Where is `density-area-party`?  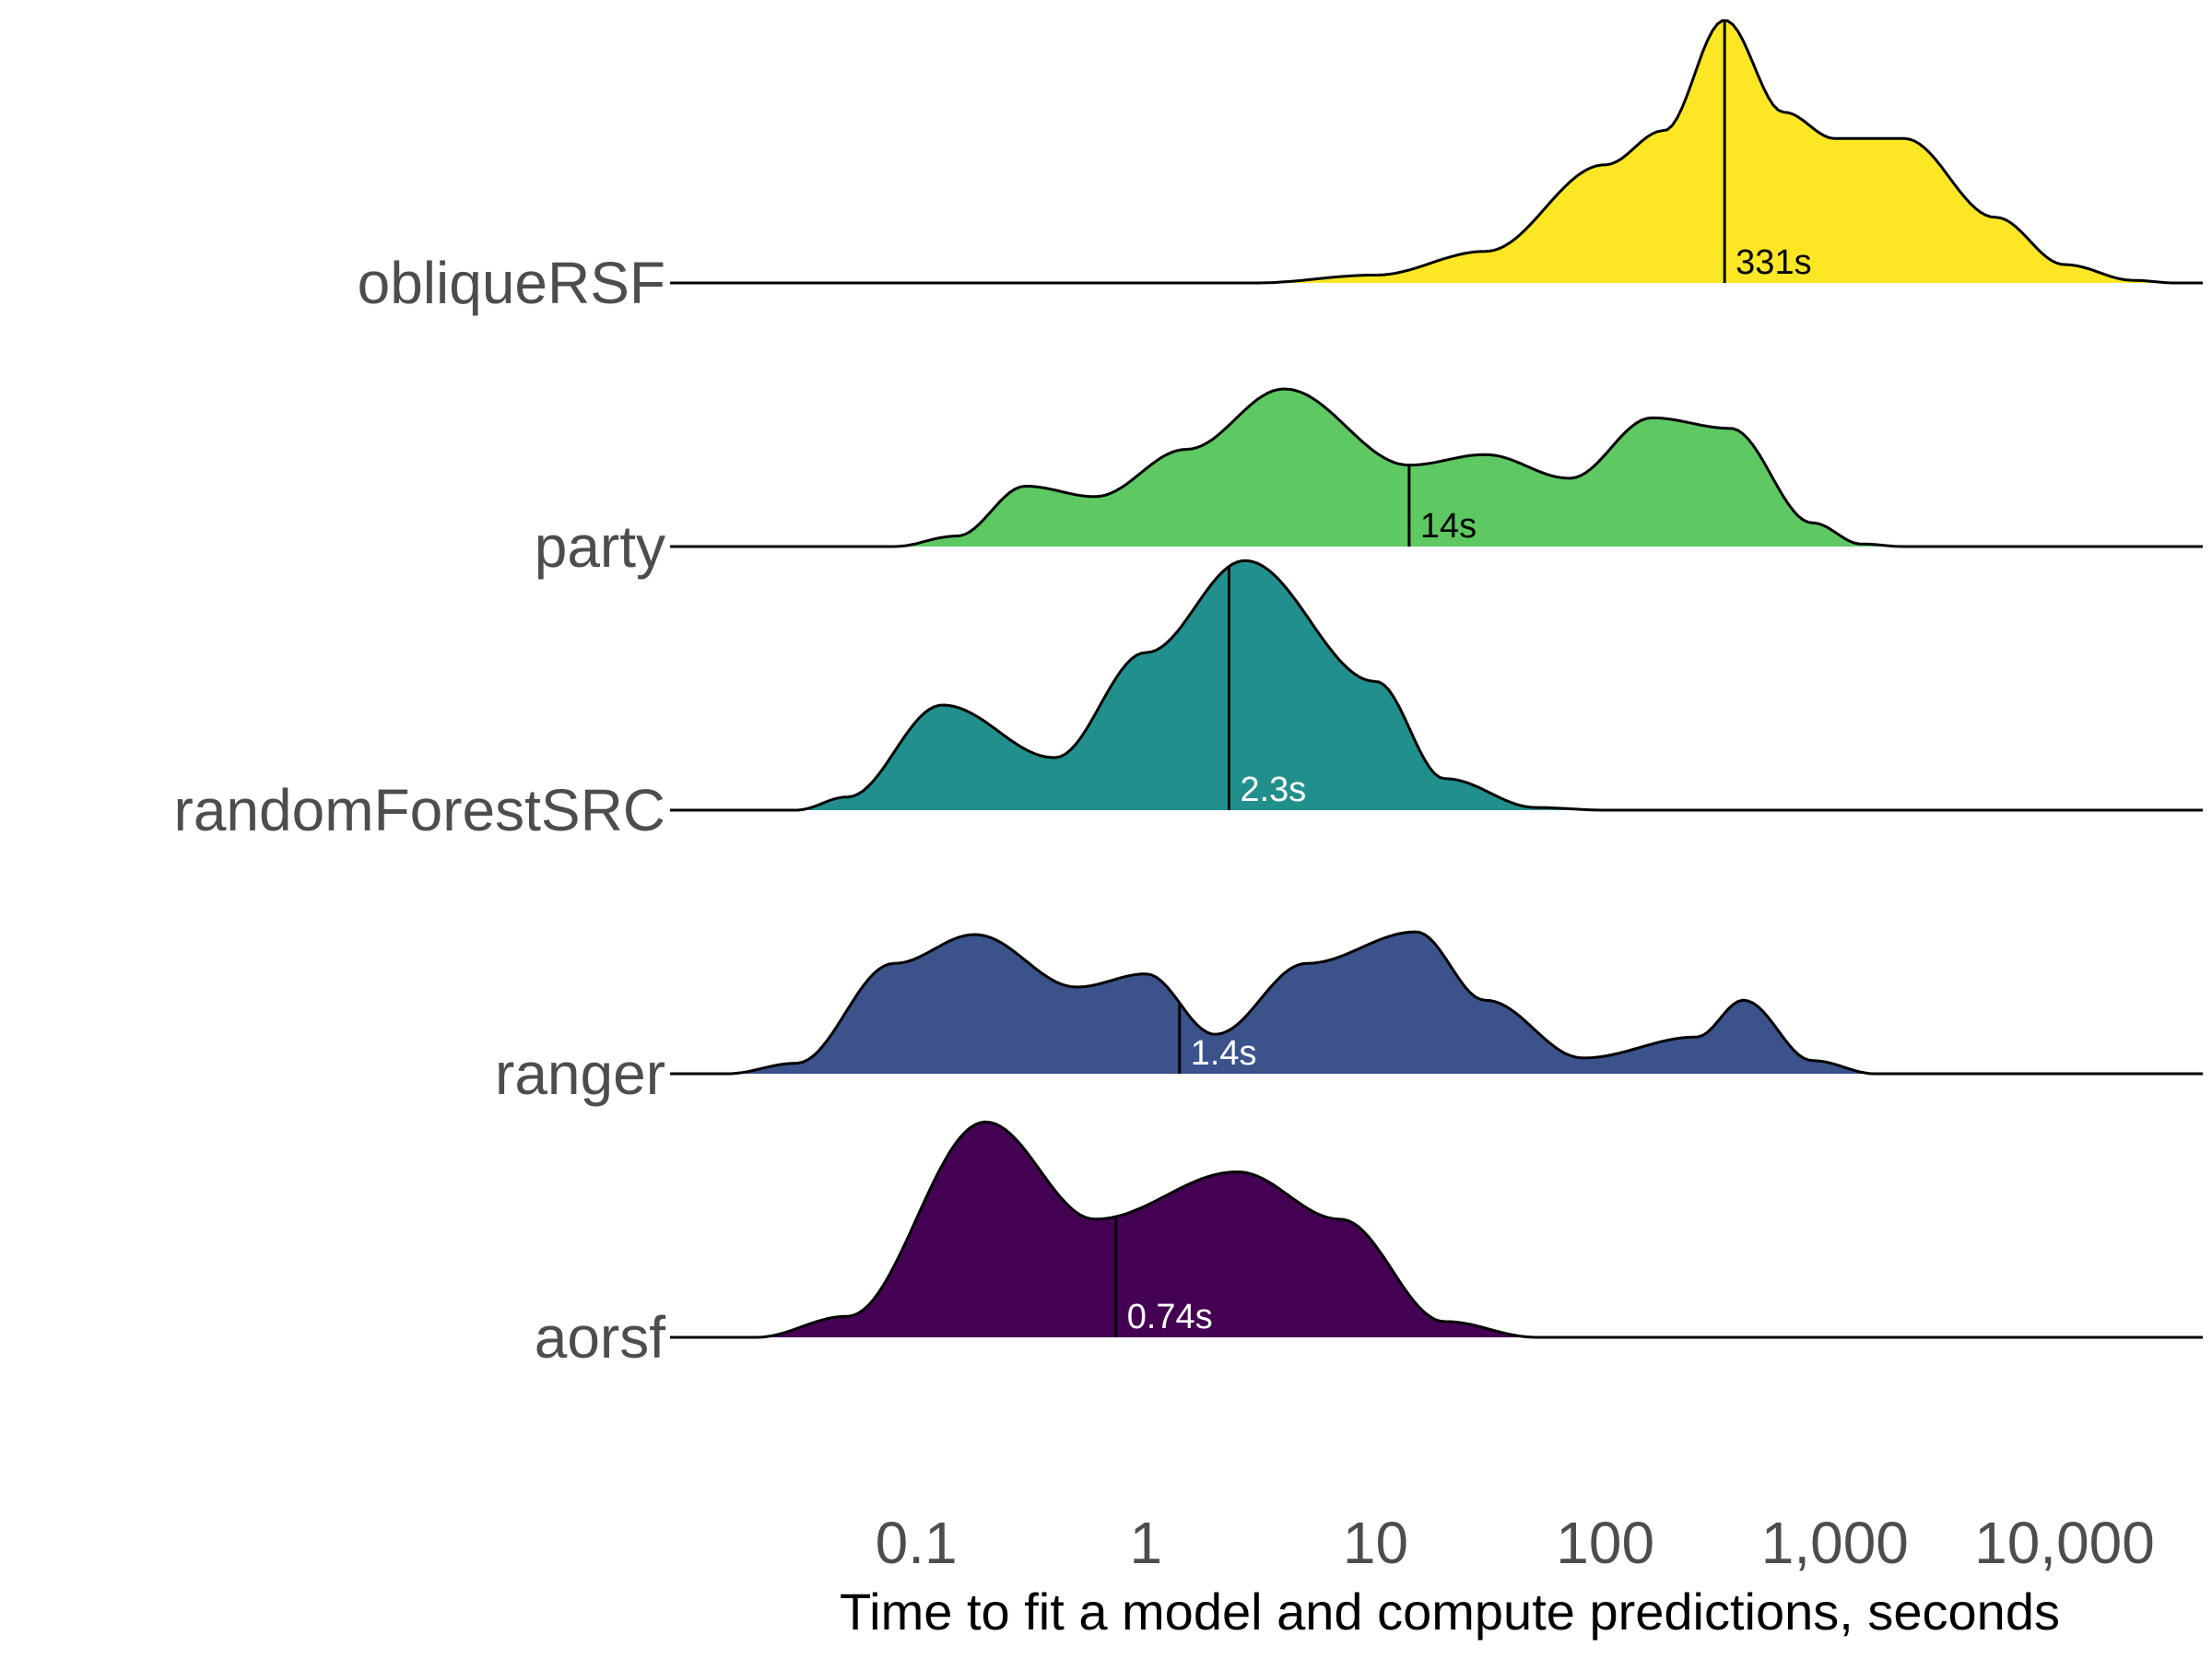
density-area-party is located at coordinates (1445, 468).